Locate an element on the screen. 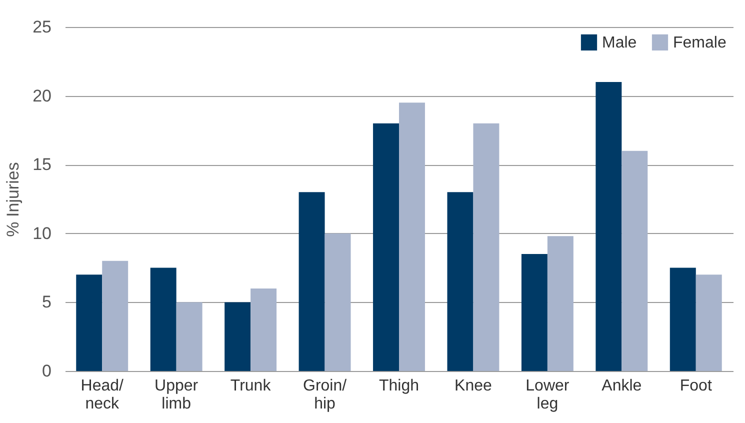 The width and height of the screenshot is (745, 423). x-tick-label: Foot is located at coordinates (696, 386).